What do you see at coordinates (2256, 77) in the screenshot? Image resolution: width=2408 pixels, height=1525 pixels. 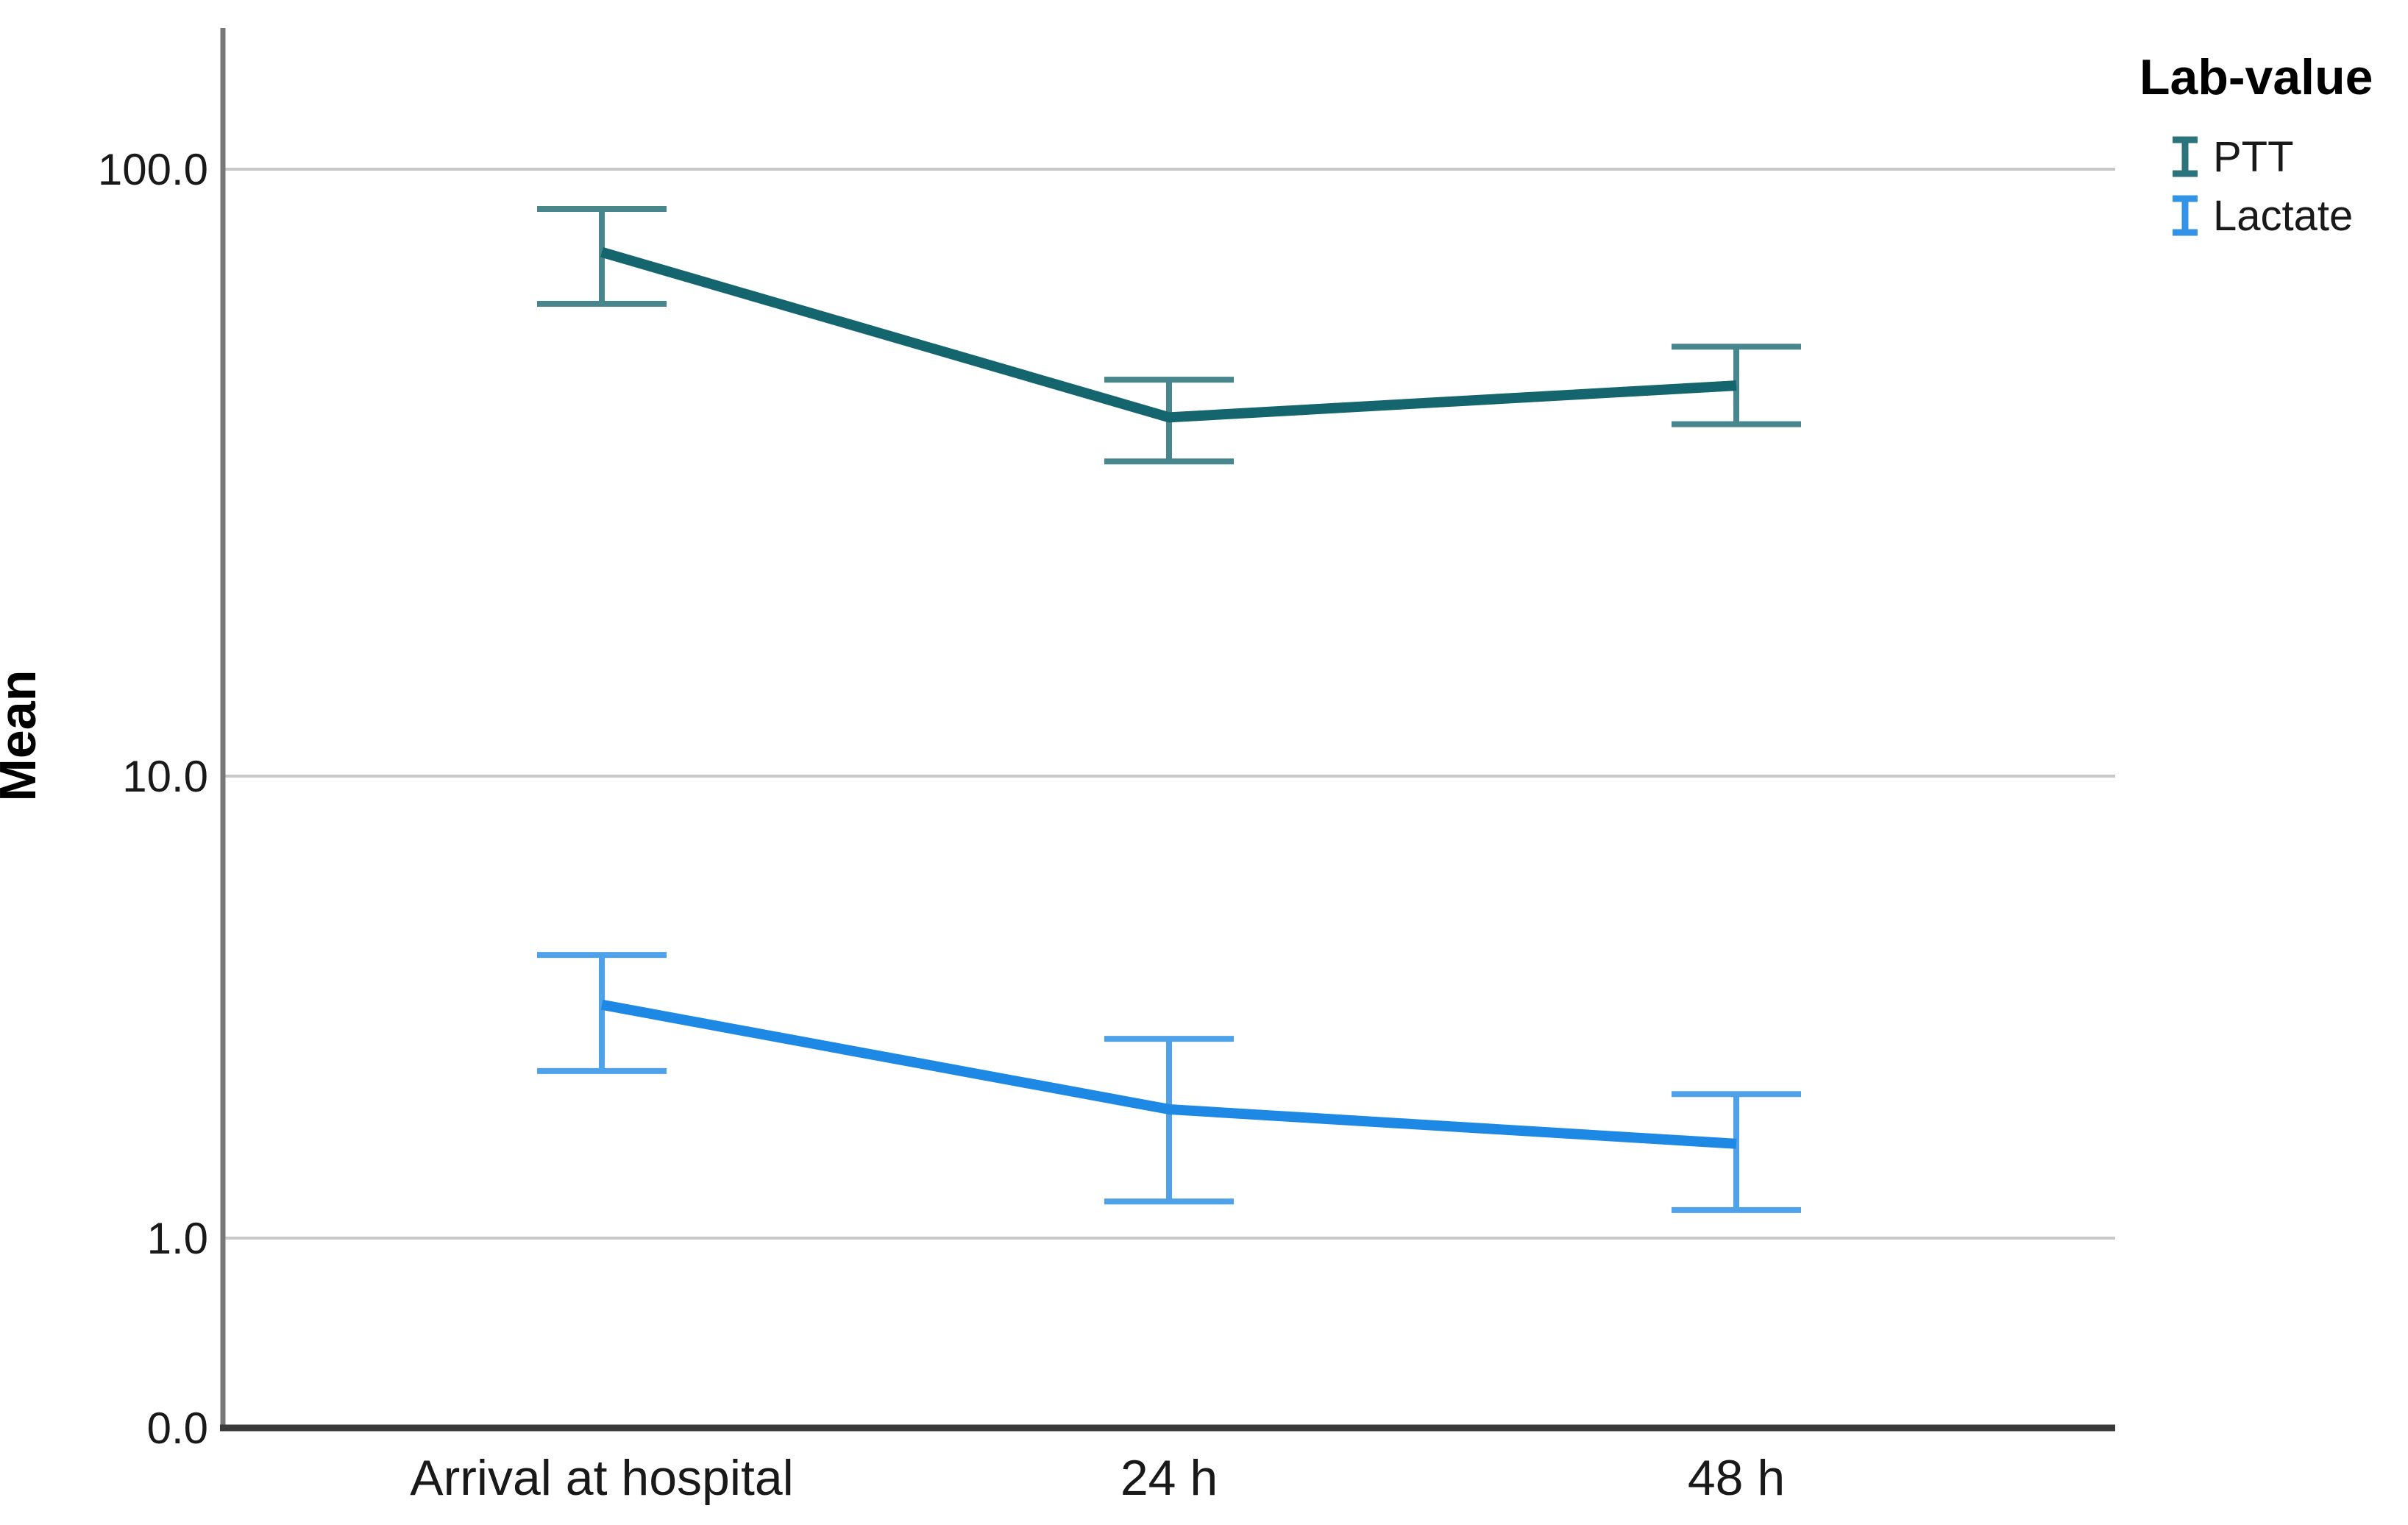 I see `legend-title: Lab-value` at bounding box center [2256, 77].